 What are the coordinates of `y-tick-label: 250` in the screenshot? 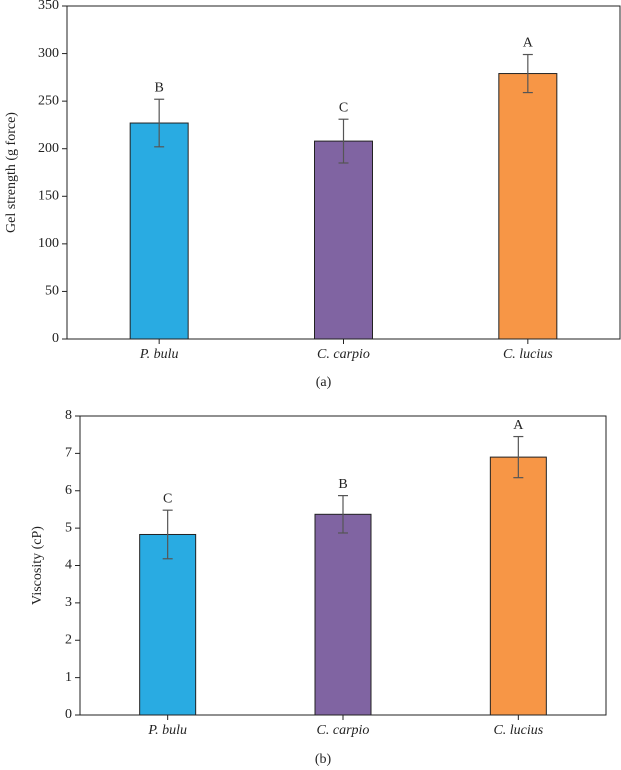 It's located at (48, 100).